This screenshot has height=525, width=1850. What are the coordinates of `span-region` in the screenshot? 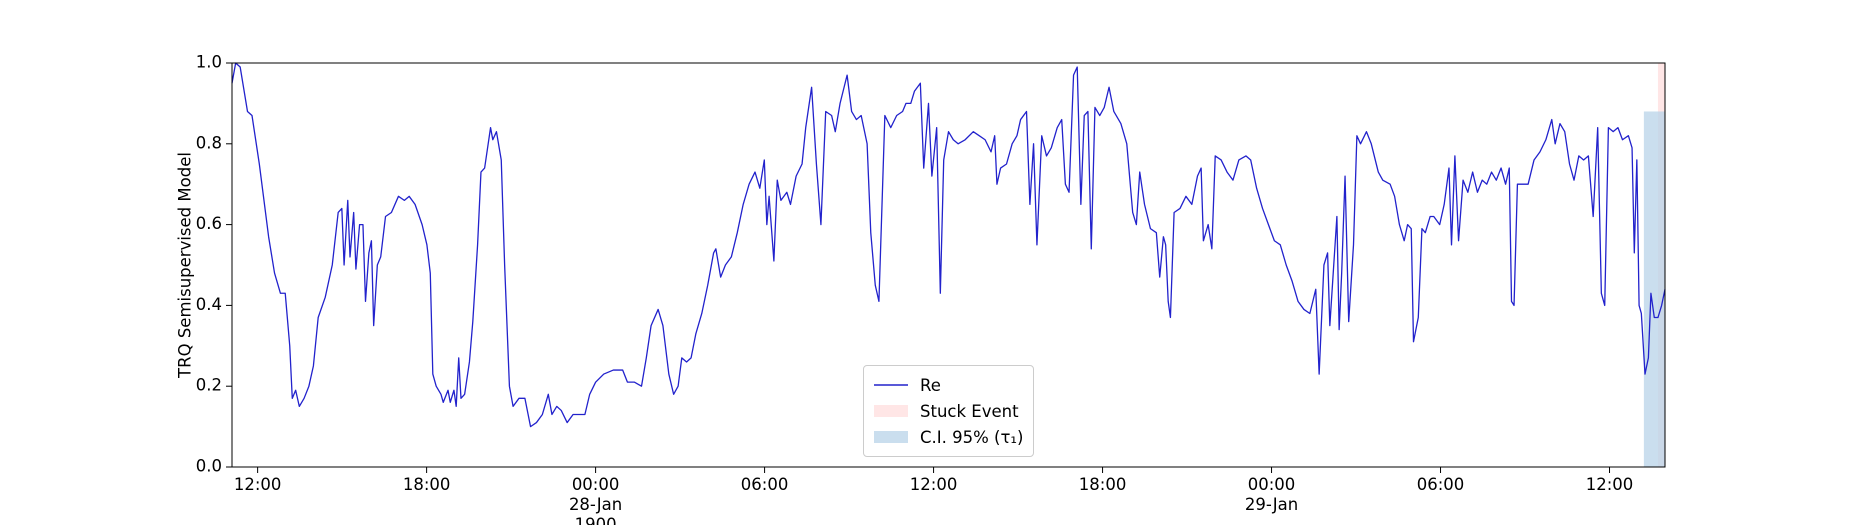 It's located at (1654, 289).